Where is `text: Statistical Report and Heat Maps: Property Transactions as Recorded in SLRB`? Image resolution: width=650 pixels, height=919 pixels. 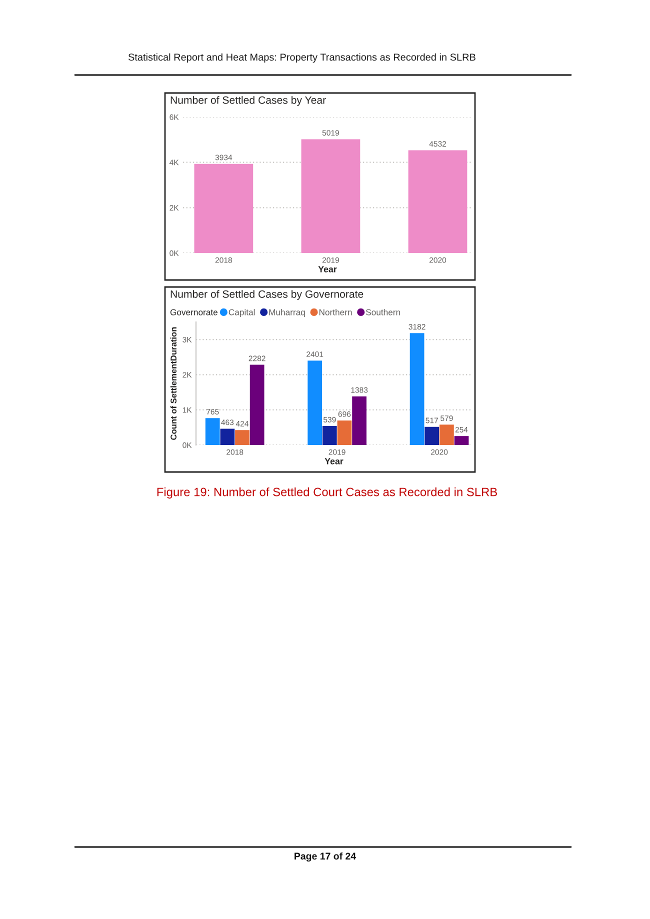 text: Statistical Report and Heat Maps: Property Transactions as Recorded in SLRB is located at coordinates (302, 58).